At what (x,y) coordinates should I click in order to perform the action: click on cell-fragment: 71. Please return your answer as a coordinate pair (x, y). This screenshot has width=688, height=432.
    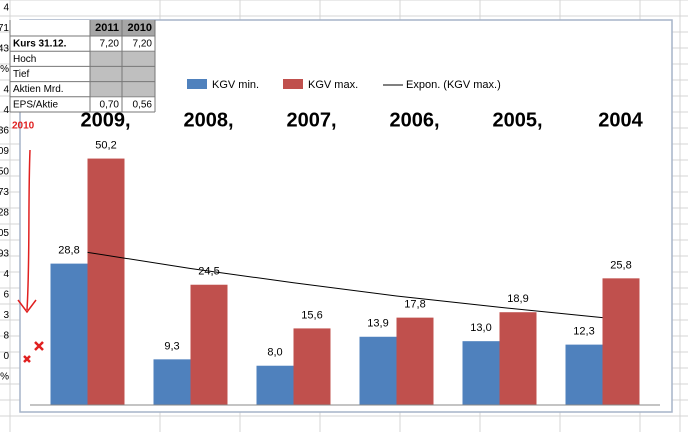
    Looking at the image, I should click on (4, 28).